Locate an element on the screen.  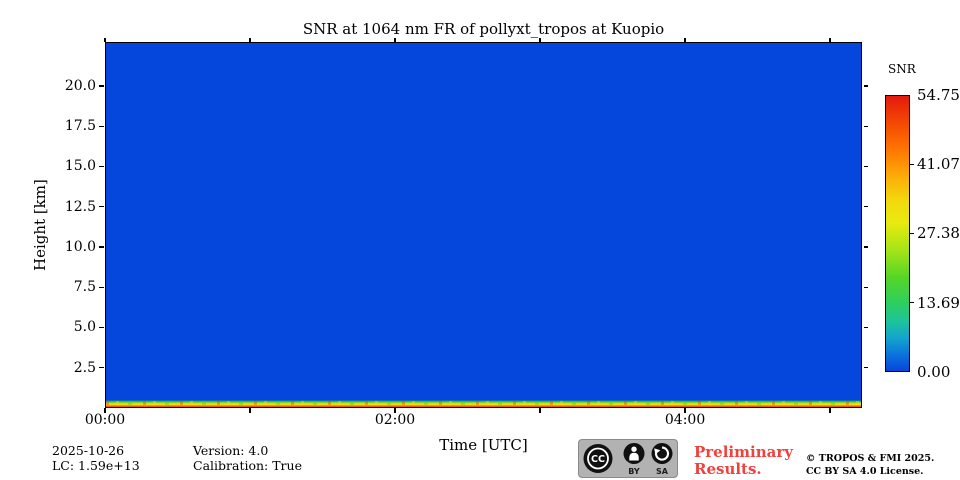
x-axis-ticks-bottom is located at coordinates (483, 411).